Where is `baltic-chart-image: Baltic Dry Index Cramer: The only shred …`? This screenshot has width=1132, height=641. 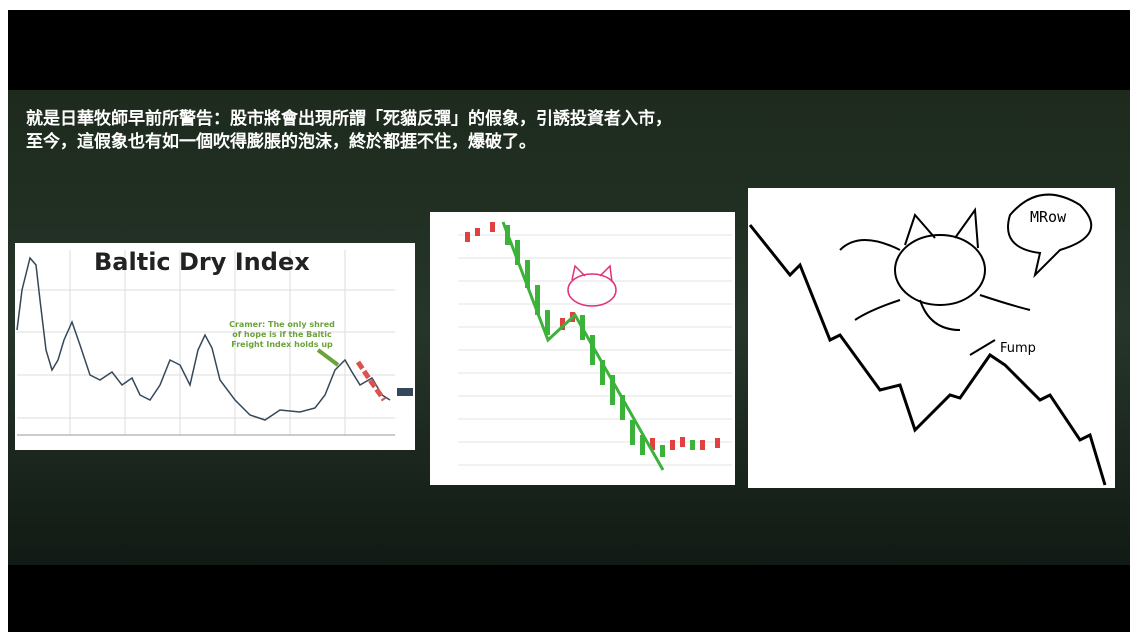 baltic-chart-image: Baltic Dry Index Cramer: The only shred … is located at coordinates (215, 346).